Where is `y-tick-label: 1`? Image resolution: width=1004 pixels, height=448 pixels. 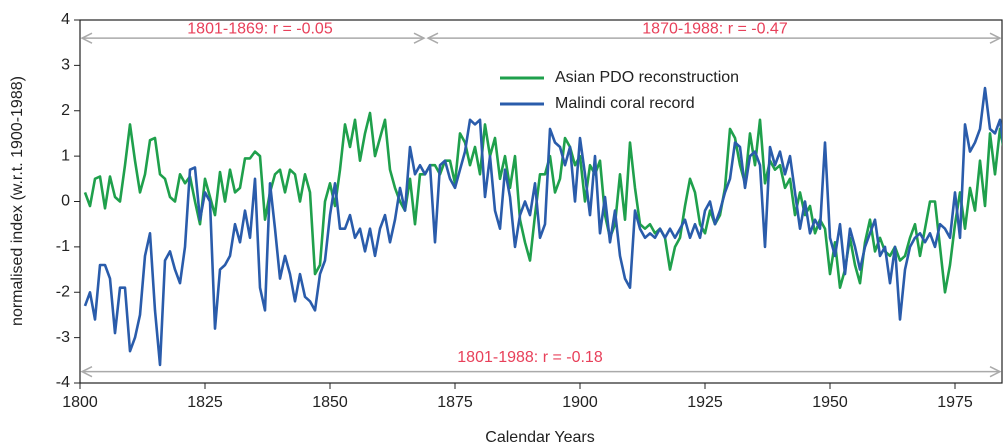 y-tick-label: 1 is located at coordinates (65, 155).